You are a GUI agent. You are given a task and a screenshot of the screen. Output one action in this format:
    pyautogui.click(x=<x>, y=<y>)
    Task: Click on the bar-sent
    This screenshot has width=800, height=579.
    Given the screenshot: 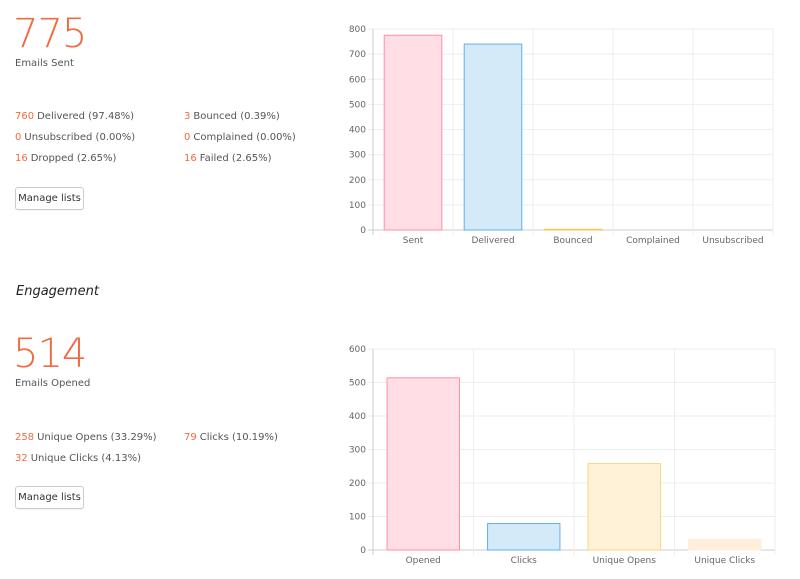 What is the action you would take?
    pyautogui.click(x=413, y=132)
    